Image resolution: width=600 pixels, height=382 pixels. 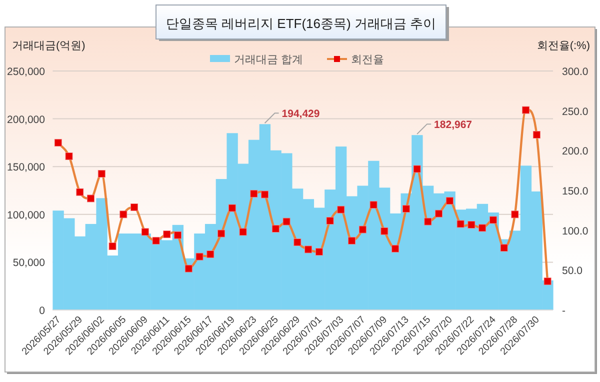 I want to click on y2-tick-label: 150.0, so click(x=575, y=192).